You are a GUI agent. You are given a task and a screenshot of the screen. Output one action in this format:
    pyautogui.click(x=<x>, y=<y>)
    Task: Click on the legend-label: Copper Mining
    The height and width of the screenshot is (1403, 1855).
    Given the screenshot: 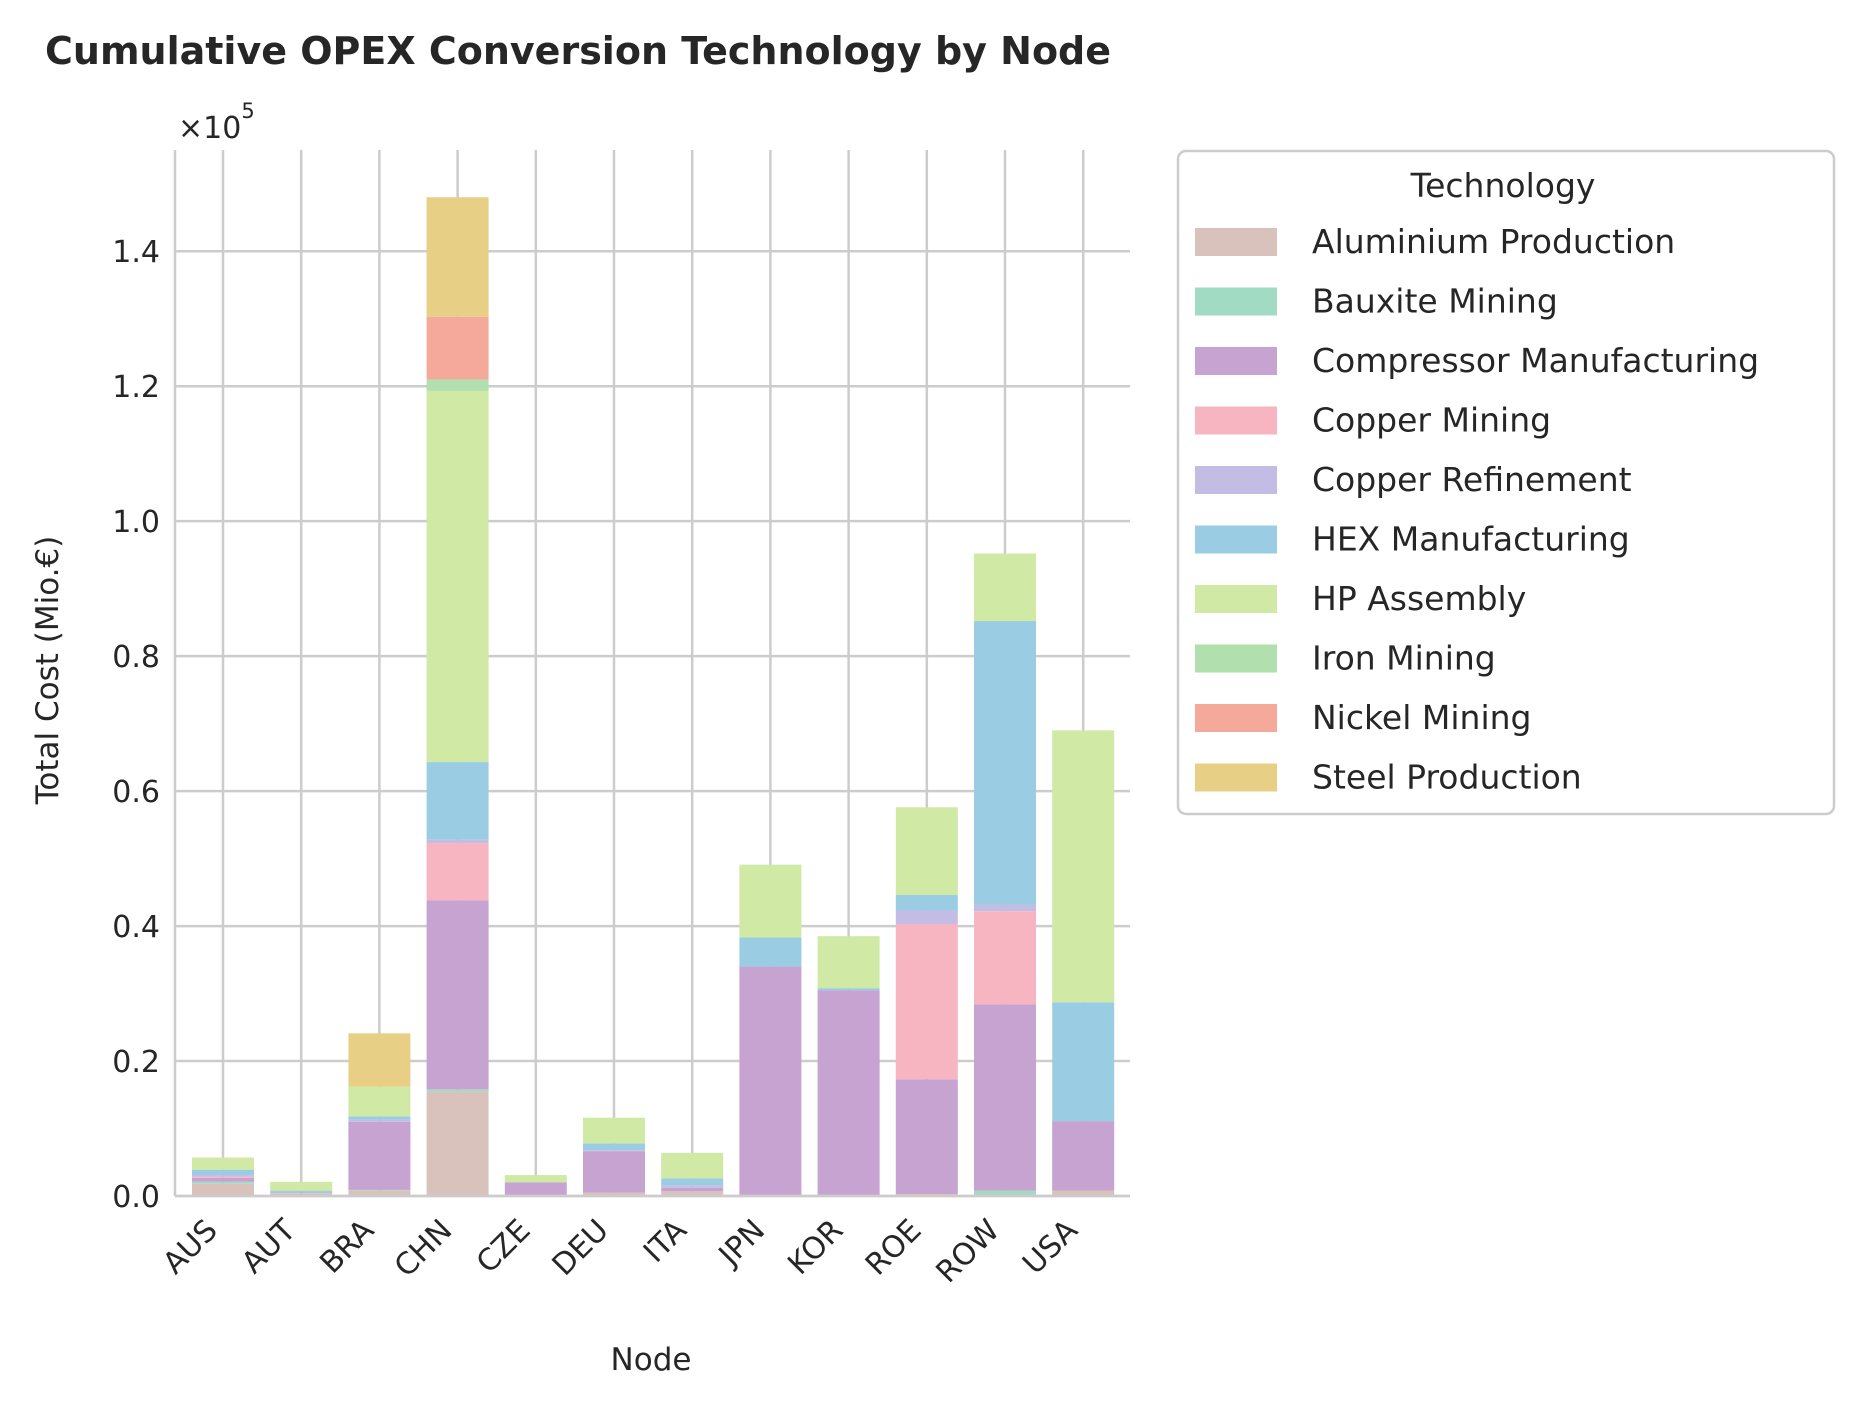 What is the action you would take?
    pyautogui.click(x=1431, y=420)
    